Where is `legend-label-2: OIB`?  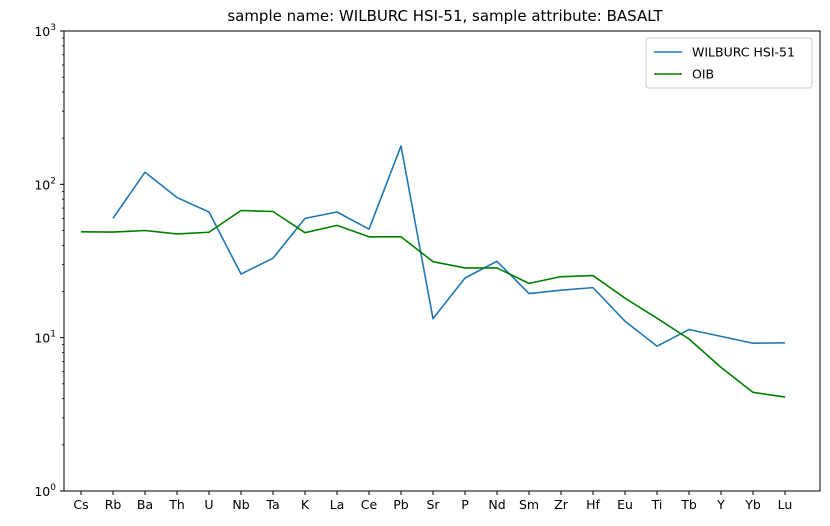
legend-label-2: OIB is located at coordinates (703, 74).